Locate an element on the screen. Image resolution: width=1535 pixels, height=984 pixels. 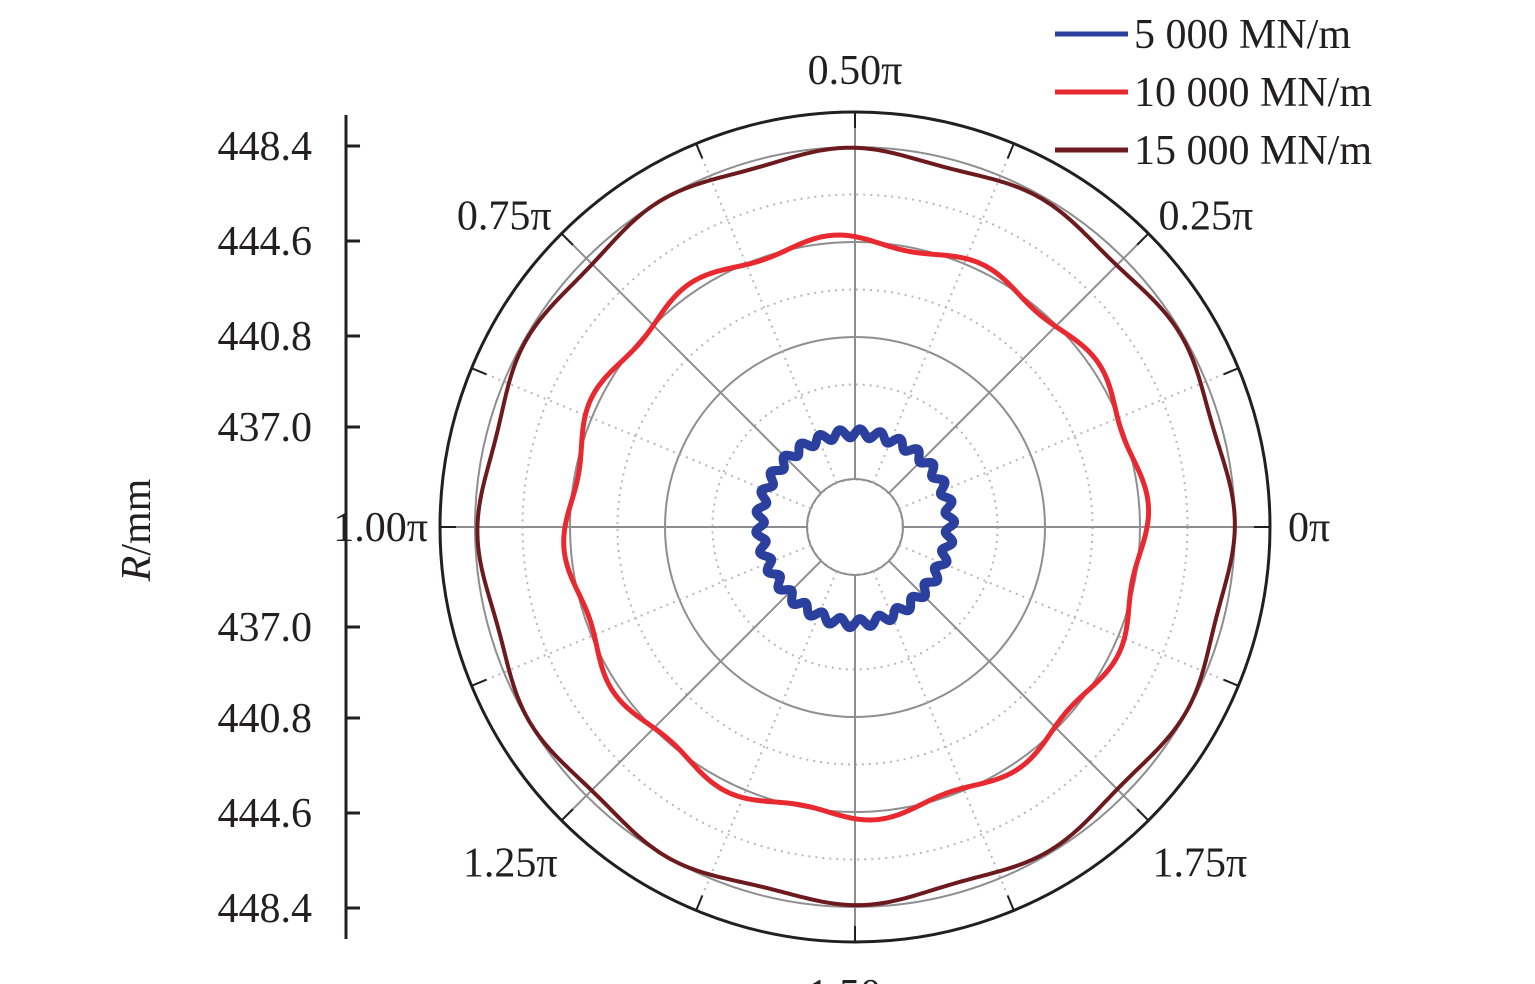
angle-tick-label: 0.75π is located at coordinates (504, 217).